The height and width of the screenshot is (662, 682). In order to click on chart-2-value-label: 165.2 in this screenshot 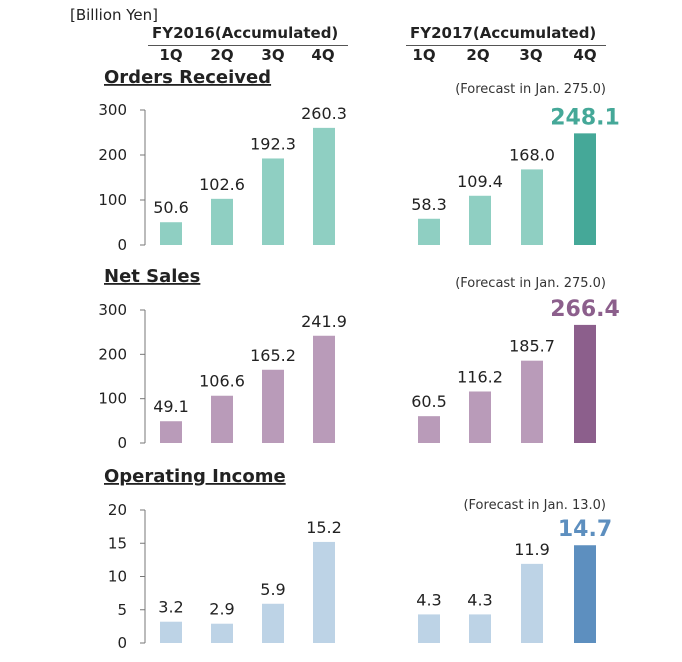, I will do `click(273, 355)`.